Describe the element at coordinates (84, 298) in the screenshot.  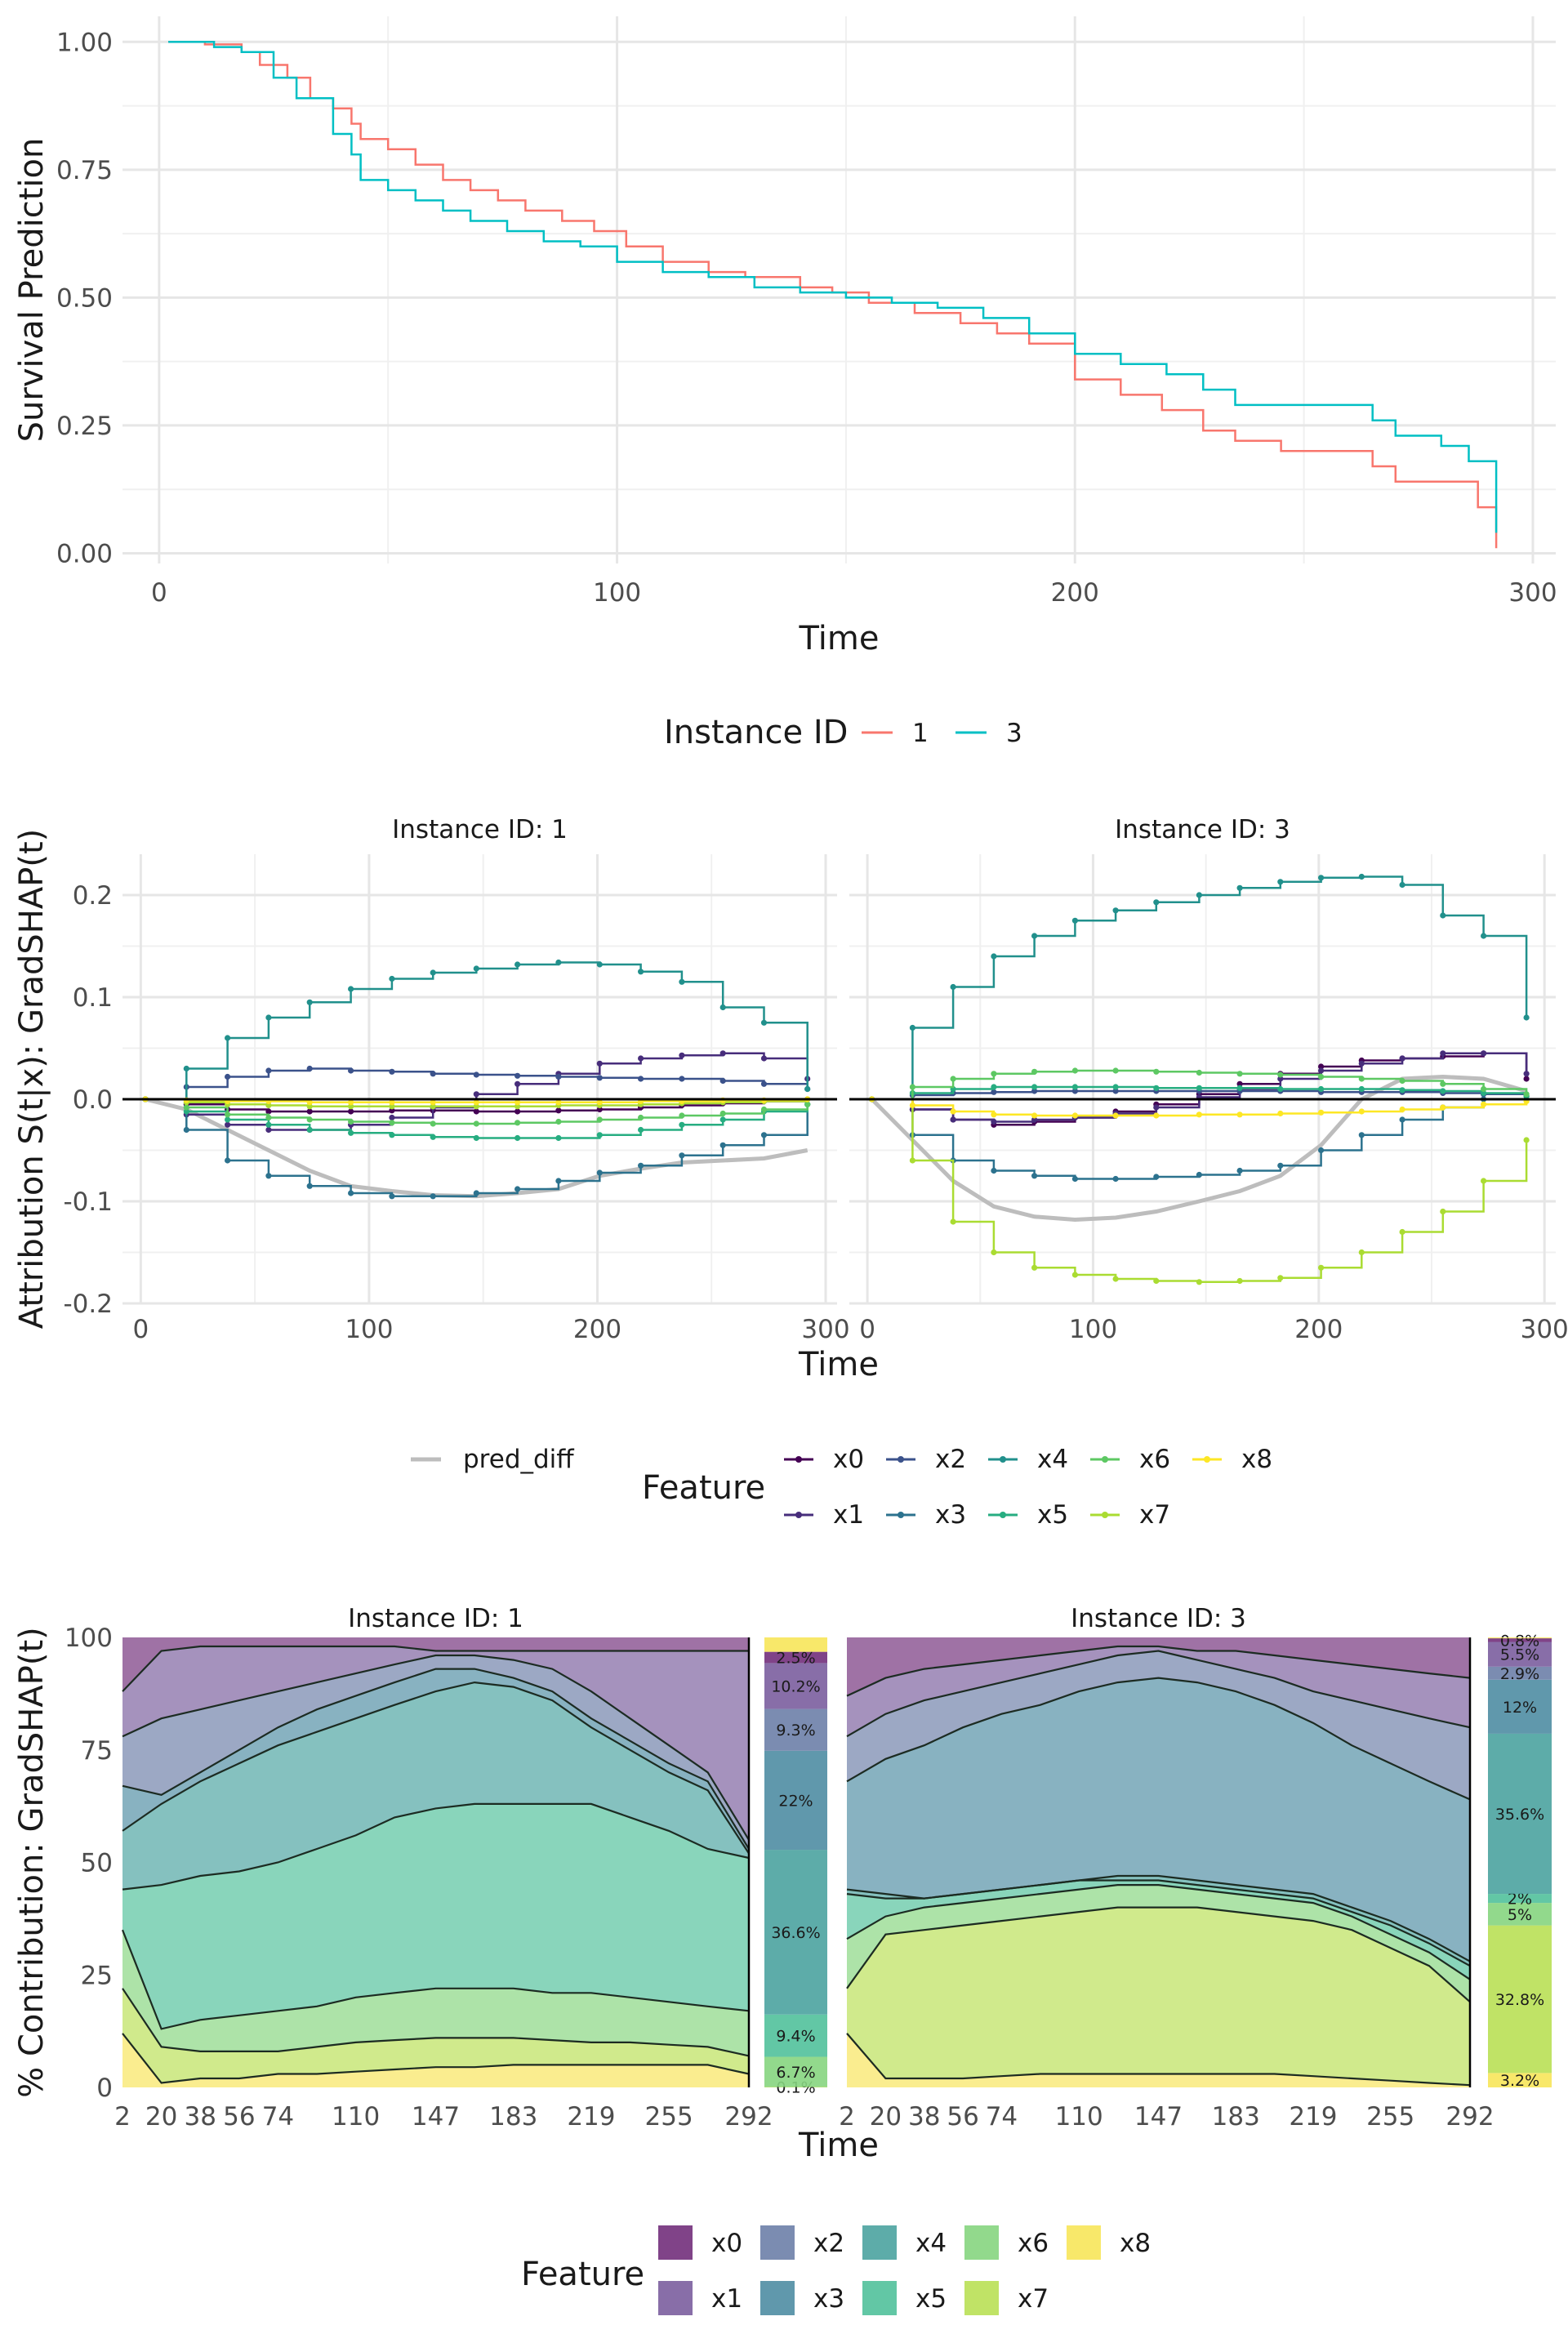
I see `y-tick-label: 0.50` at that location.